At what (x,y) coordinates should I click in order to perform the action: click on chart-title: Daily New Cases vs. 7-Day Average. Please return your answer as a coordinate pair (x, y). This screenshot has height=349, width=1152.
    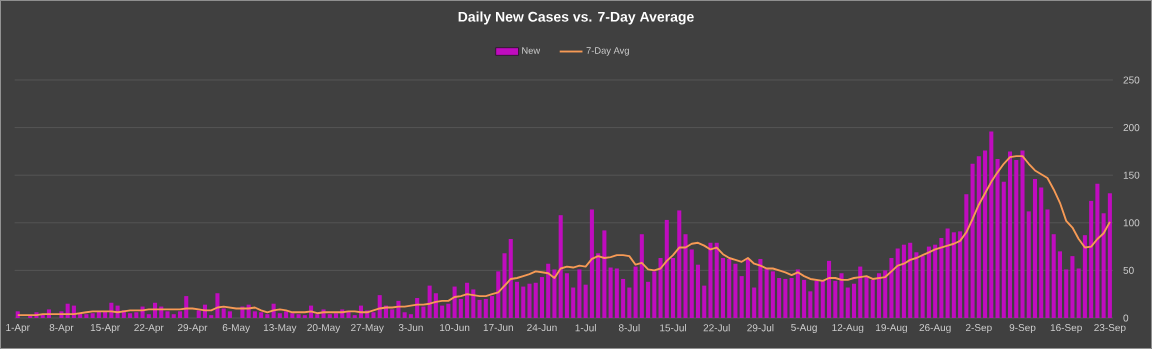
    Looking at the image, I should click on (576, 18).